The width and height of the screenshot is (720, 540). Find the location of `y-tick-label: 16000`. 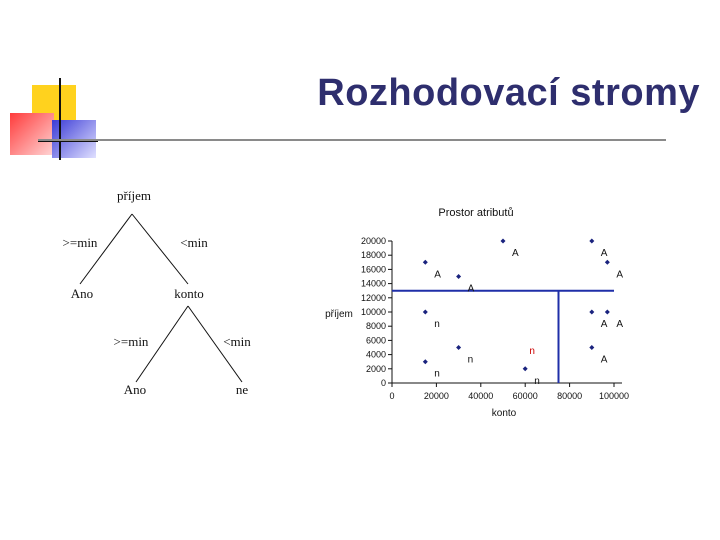

y-tick-label: 16000 is located at coordinates (373, 269).